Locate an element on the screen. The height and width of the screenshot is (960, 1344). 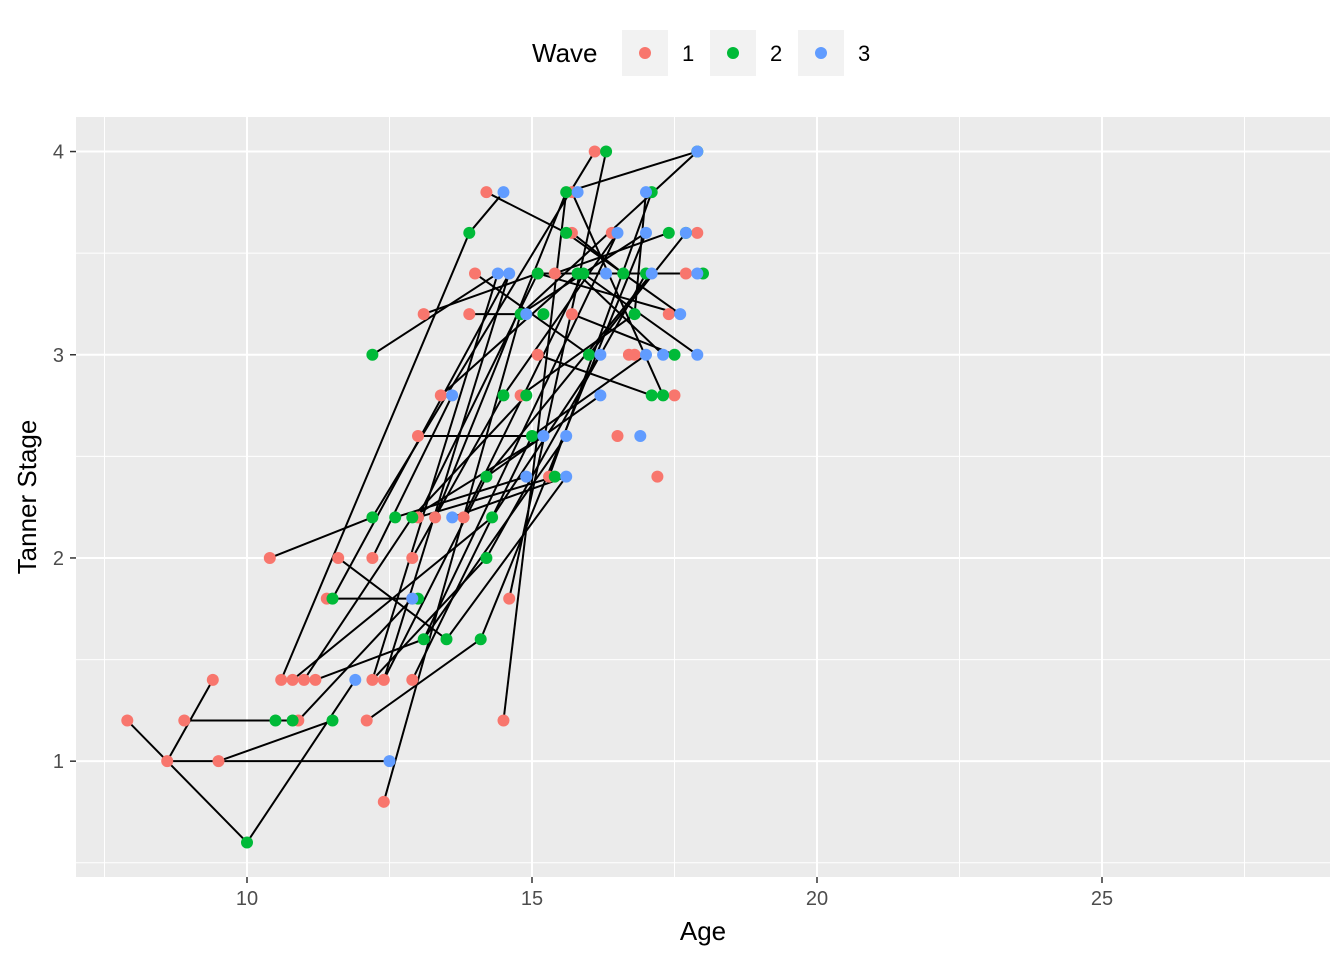
y-tick-label: 1 is located at coordinates (58, 762).